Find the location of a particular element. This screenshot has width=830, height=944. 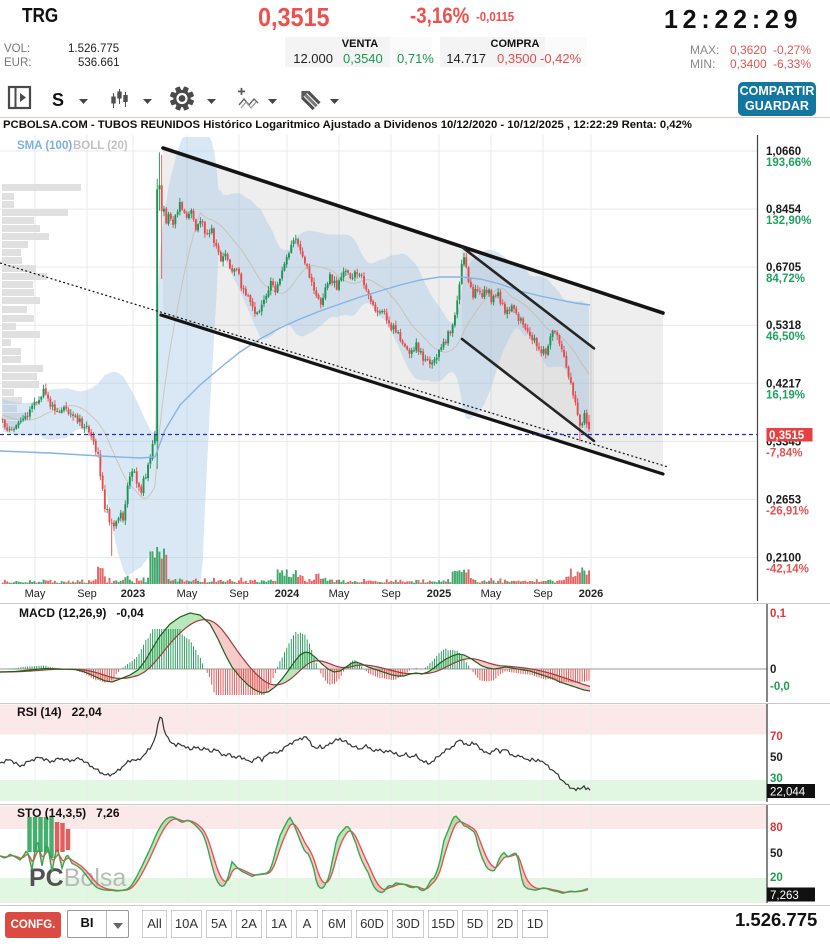

svg-text: 20 is located at coordinates (776, 878).